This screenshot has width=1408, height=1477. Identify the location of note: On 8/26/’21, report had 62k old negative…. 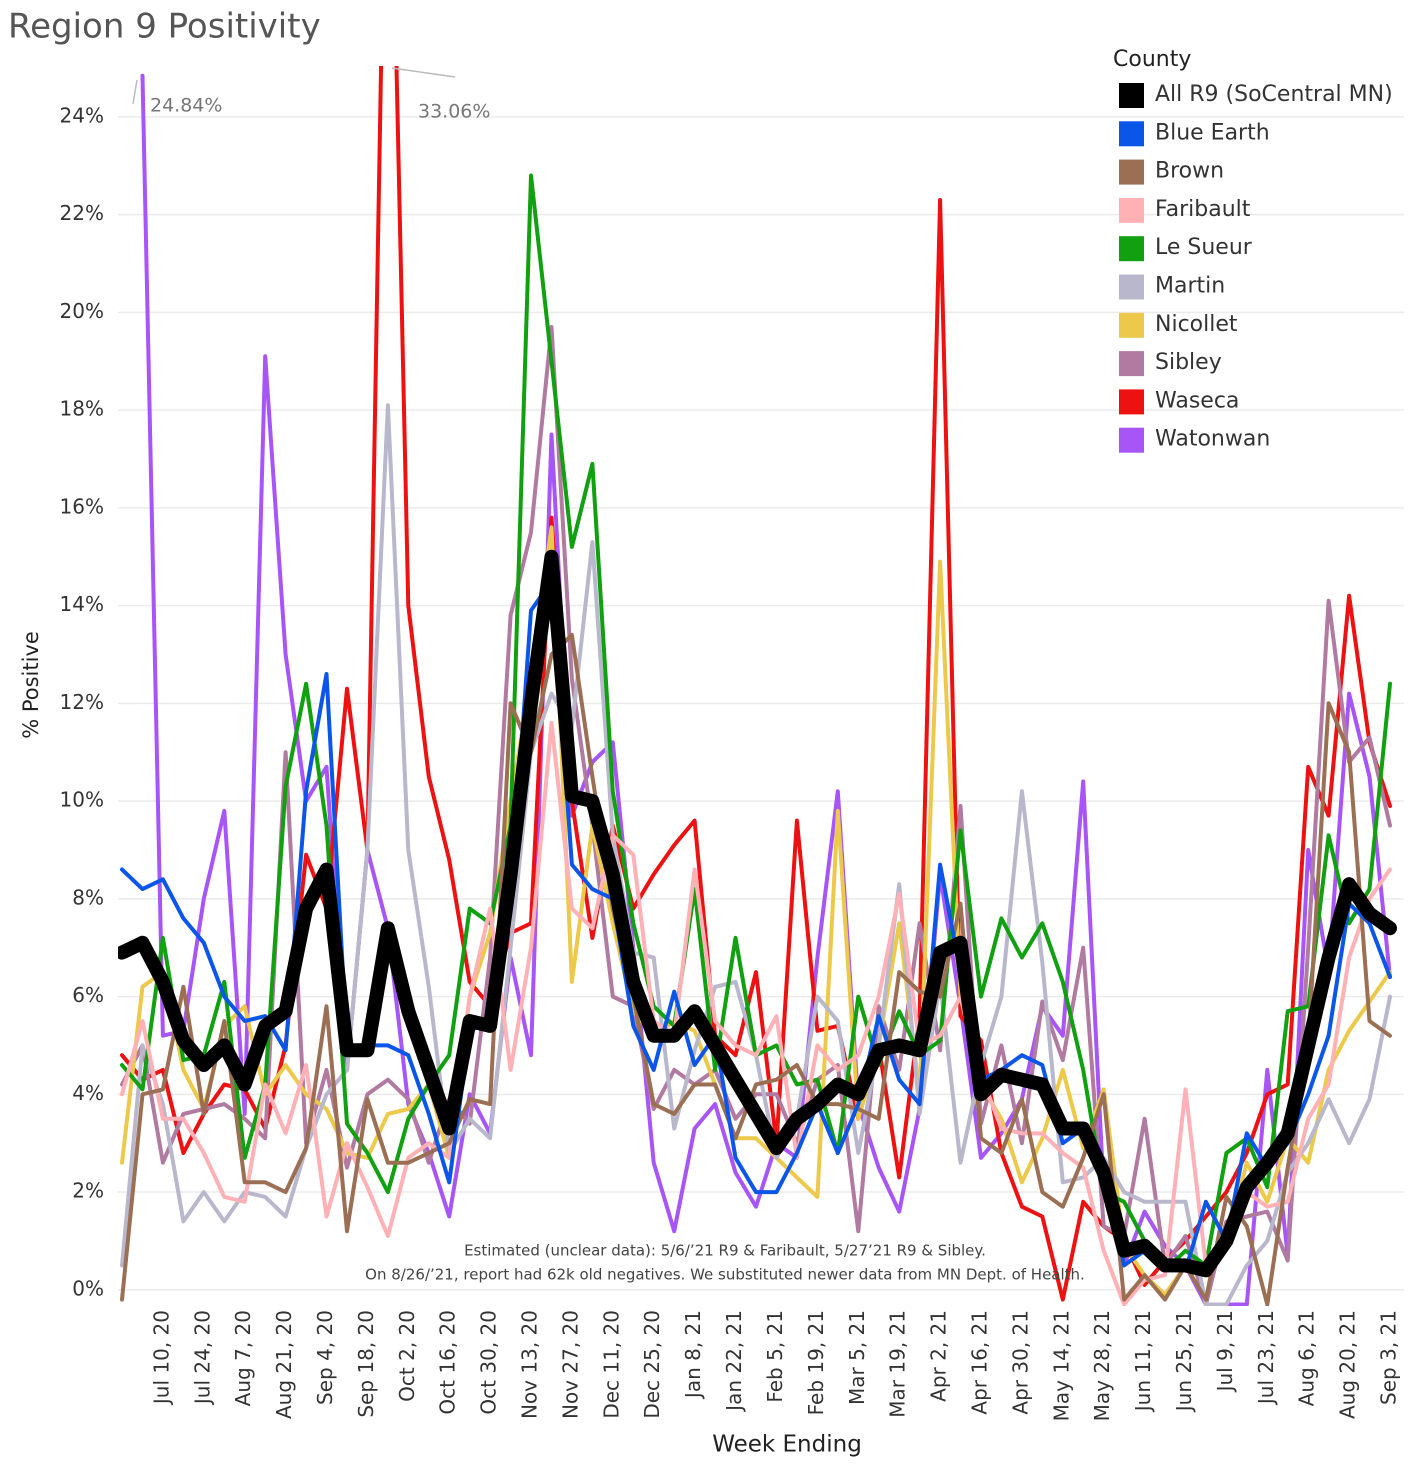
(725, 1275).